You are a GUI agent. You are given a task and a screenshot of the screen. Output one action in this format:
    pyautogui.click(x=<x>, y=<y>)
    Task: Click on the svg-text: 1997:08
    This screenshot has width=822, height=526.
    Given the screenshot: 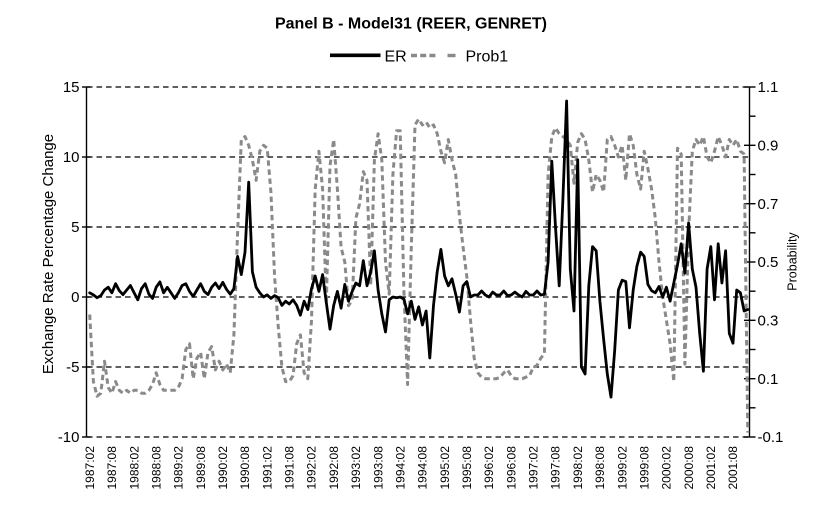 What is the action you would take?
    pyautogui.click(x=556, y=468)
    